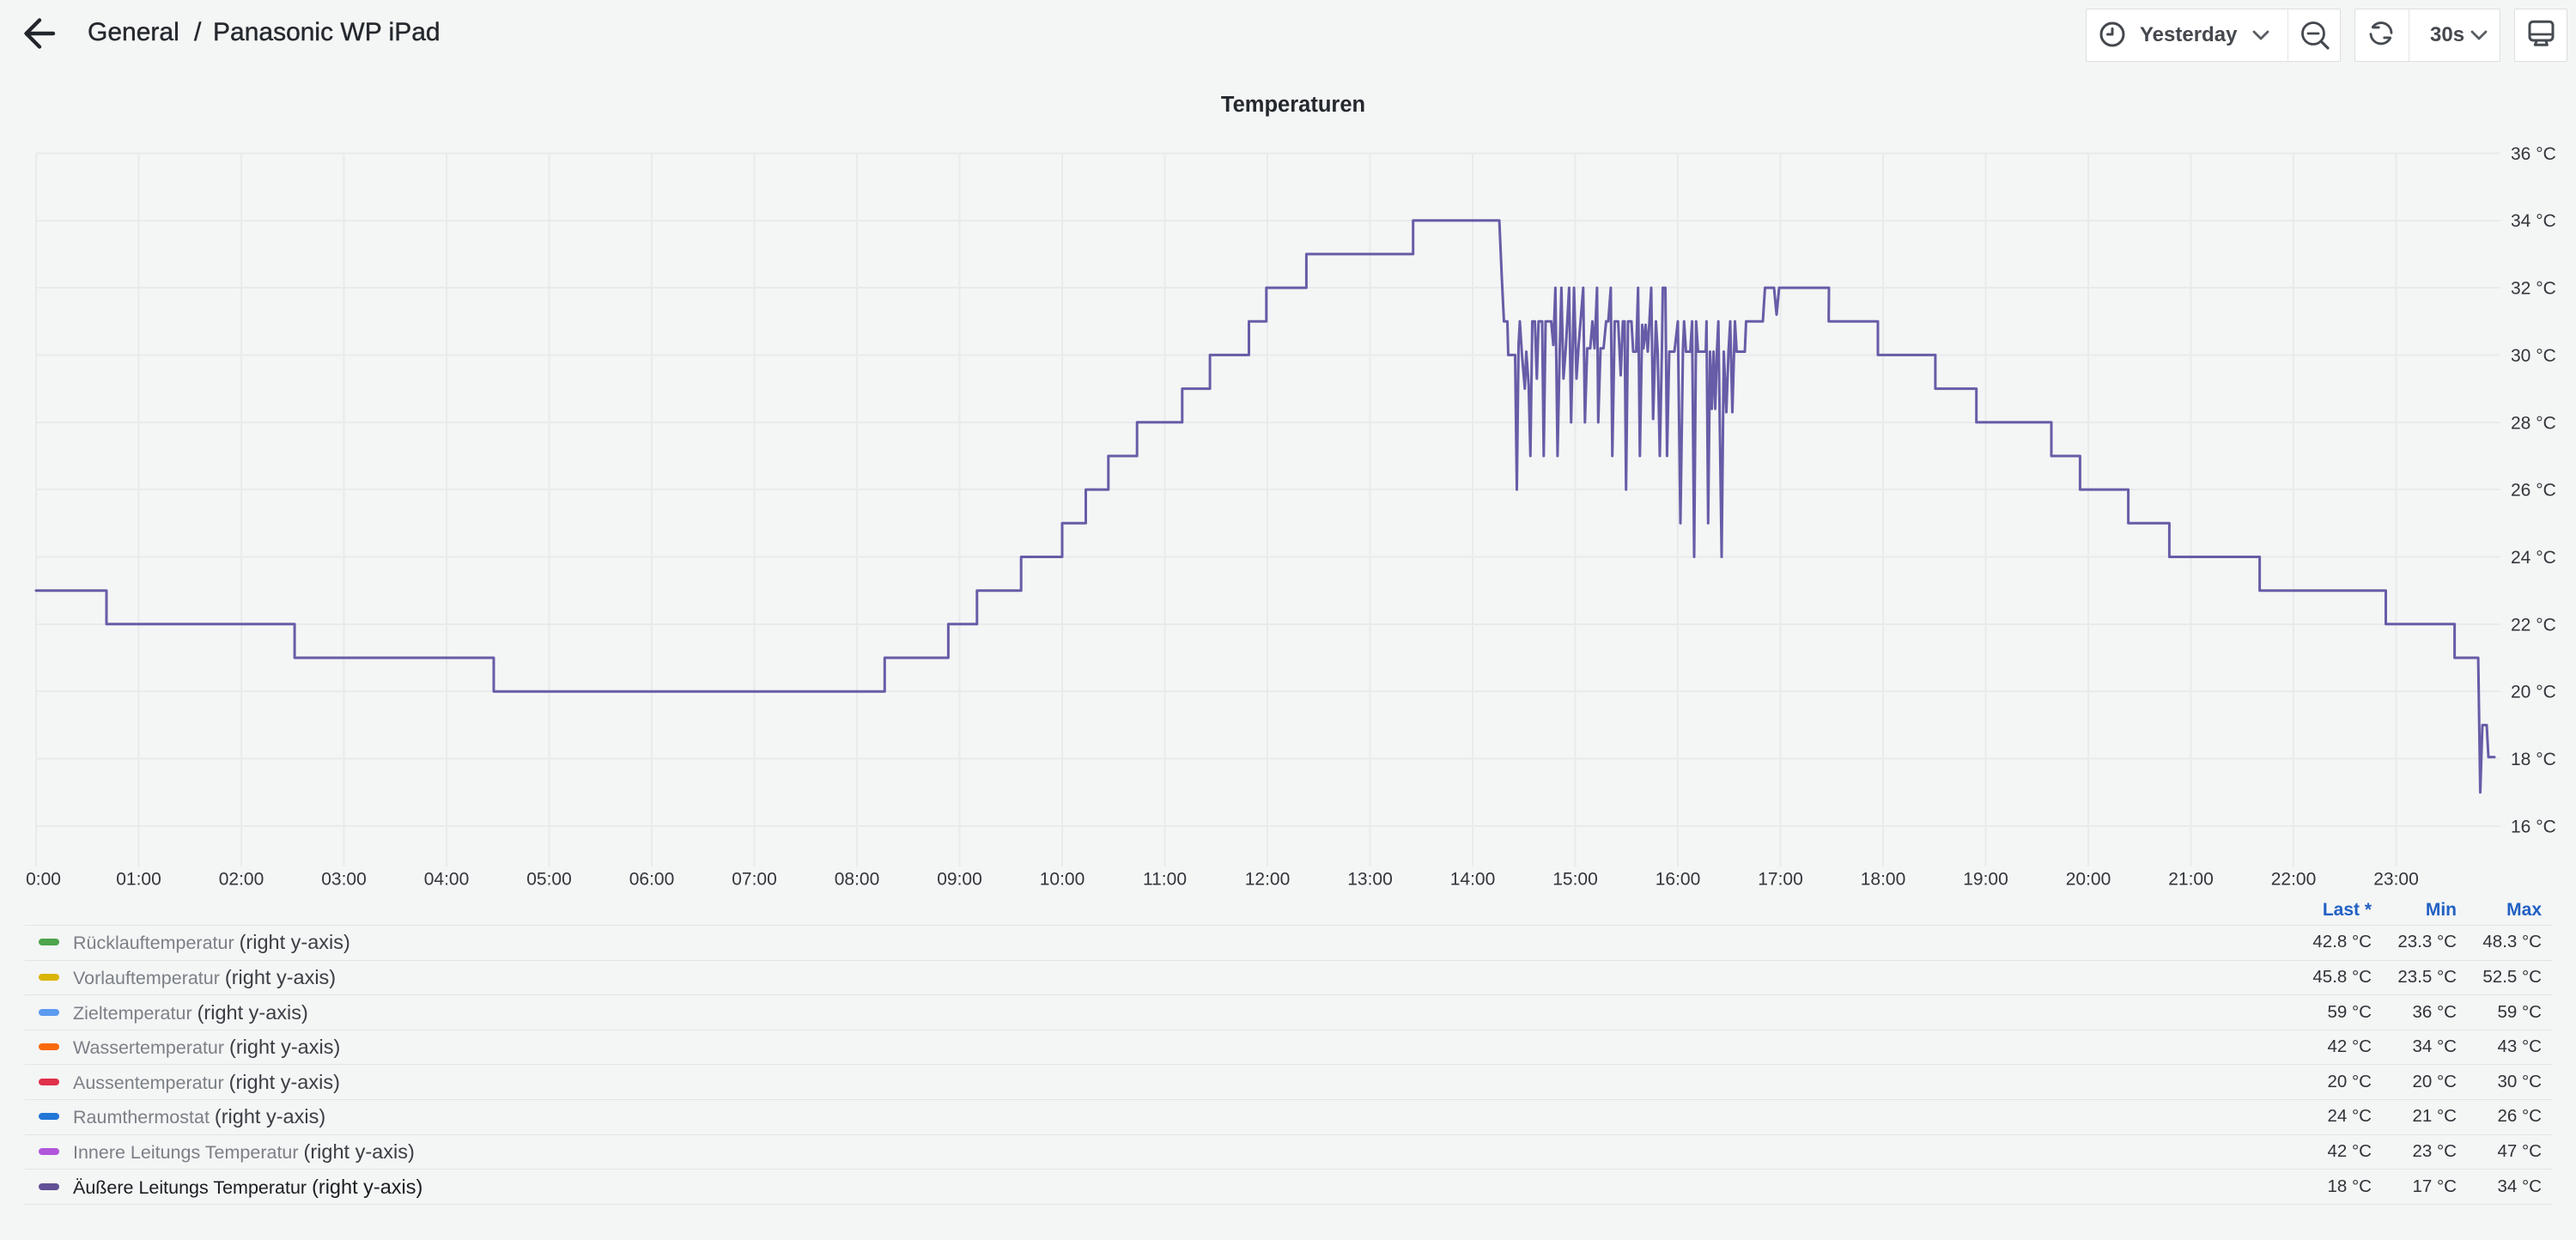 The width and height of the screenshot is (2576, 1240). Describe the element at coordinates (2089, 880) in the screenshot. I see `svg-text: 20:00` at that location.